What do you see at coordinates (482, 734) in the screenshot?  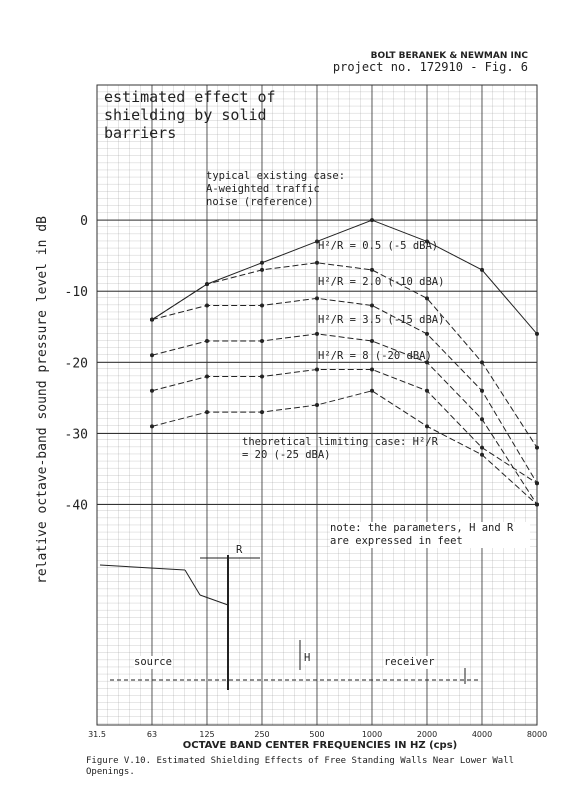 I see `x-tick-label: 4000` at bounding box center [482, 734].